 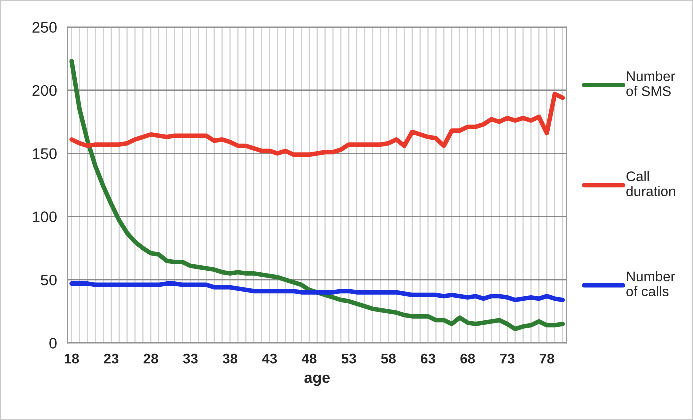 What do you see at coordinates (547, 359) in the screenshot?
I see `x-tick-label: 78` at bounding box center [547, 359].